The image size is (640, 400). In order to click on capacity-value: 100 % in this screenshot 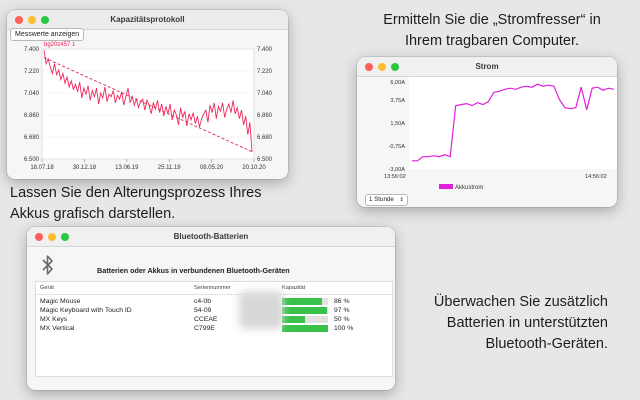, I will do `click(344, 328)`.